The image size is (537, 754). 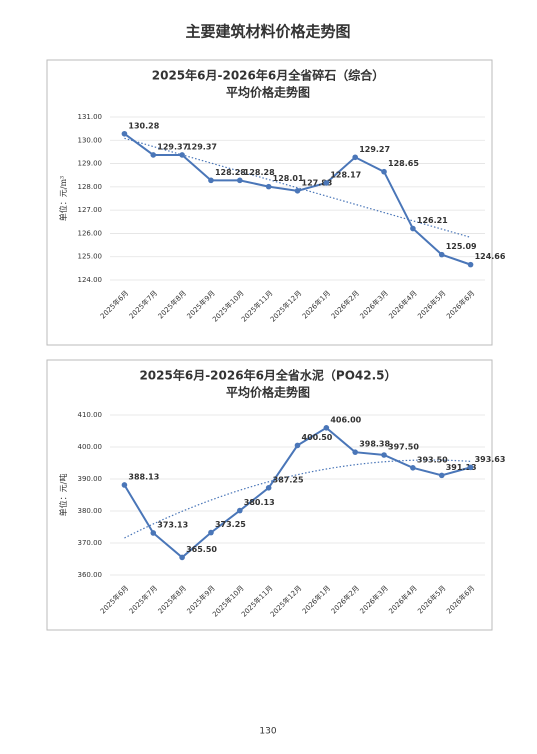 I want to click on data-label: 129.27, so click(x=374, y=149).